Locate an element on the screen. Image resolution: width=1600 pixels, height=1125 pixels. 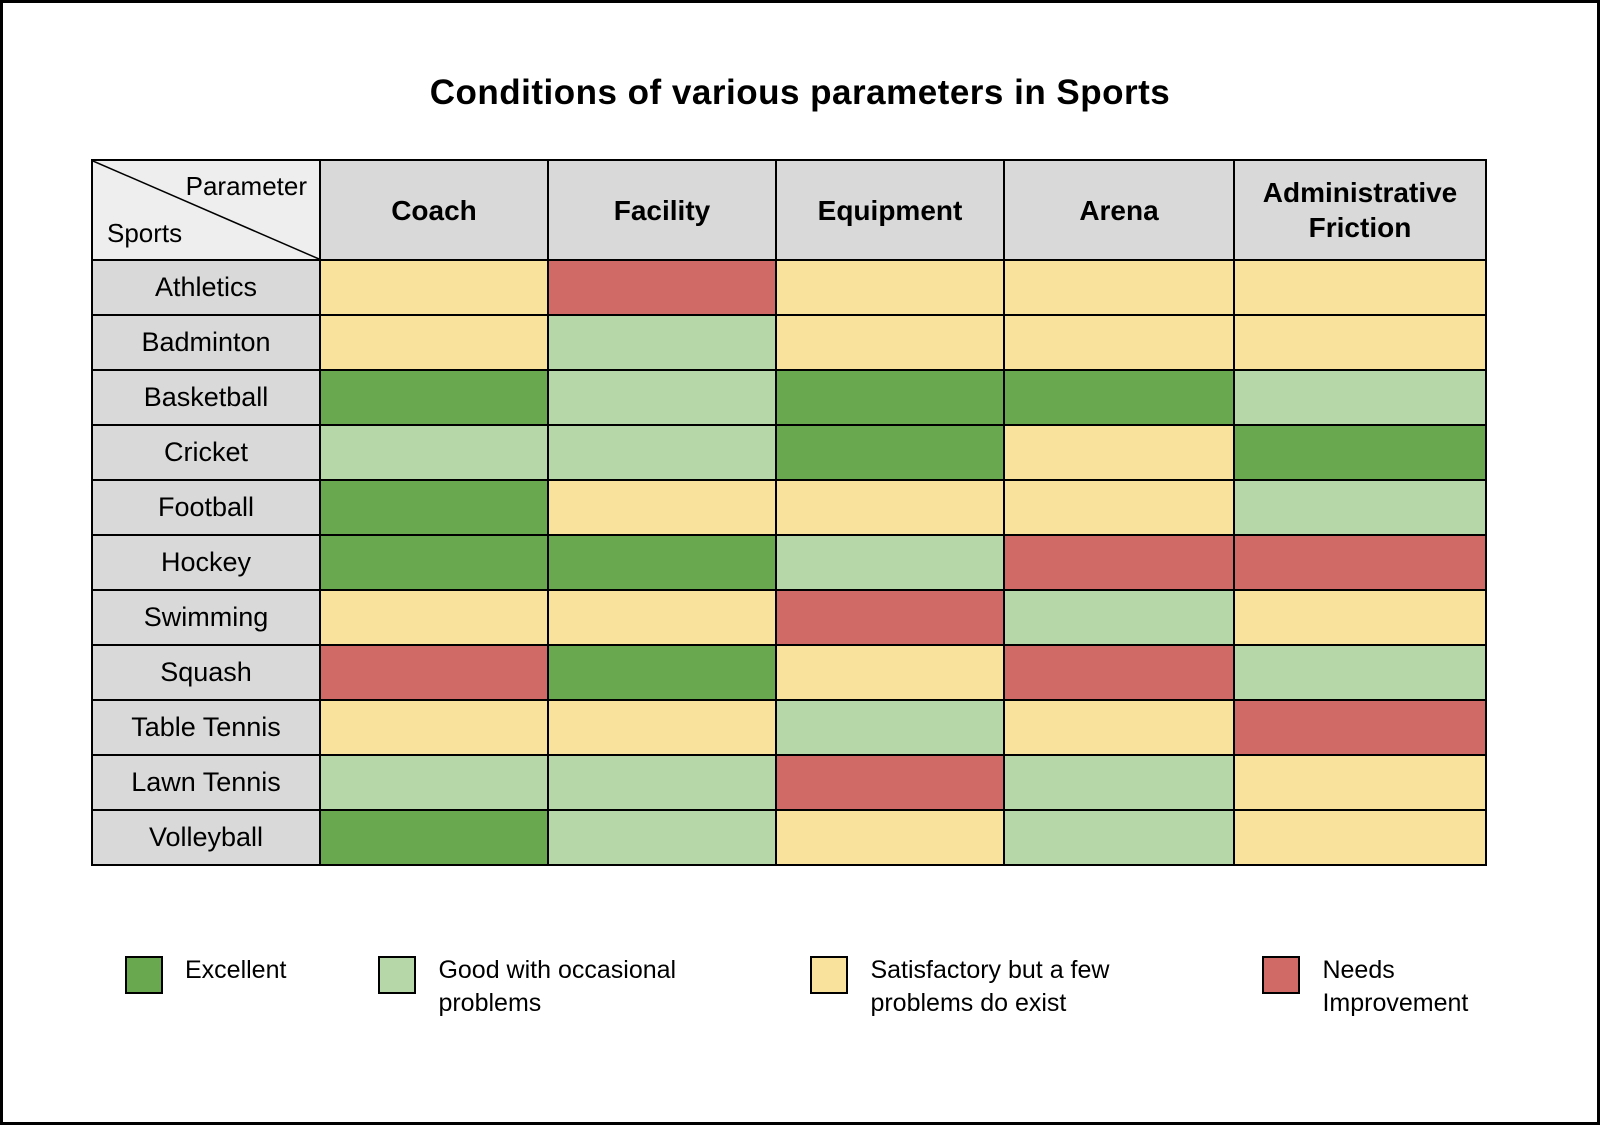
legend-label: Satisfactory but a few problems do exist is located at coordinates (990, 986).